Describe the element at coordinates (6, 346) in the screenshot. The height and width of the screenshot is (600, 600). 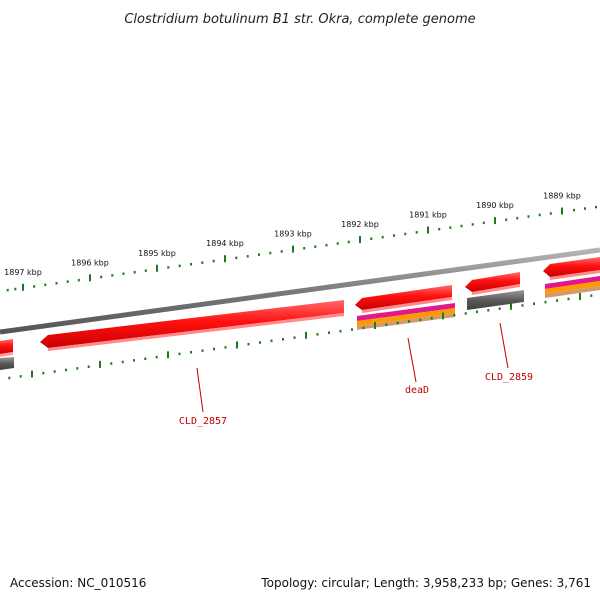
I see `gene-arrow-left-partial` at that location.